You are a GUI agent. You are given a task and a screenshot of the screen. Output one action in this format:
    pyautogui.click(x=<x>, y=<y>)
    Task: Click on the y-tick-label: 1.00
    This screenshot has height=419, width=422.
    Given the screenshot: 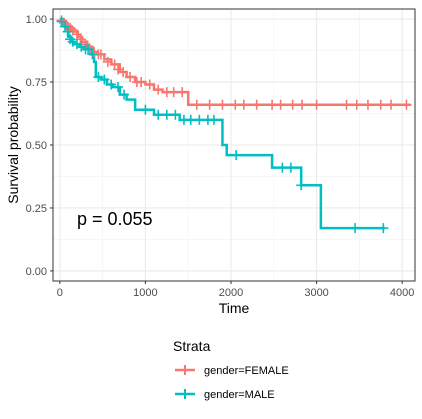 What is the action you would take?
    pyautogui.click(x=36, y=20)
    